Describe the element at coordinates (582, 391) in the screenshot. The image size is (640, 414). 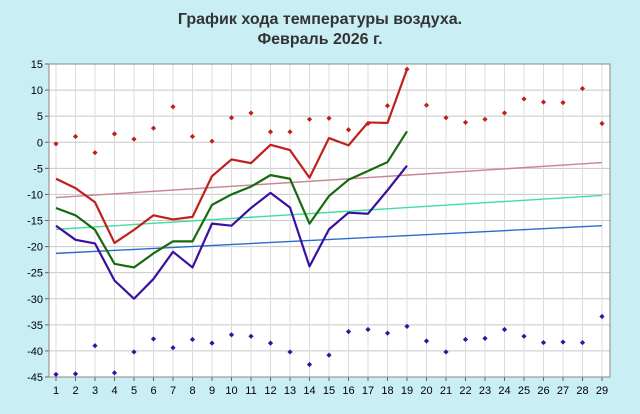
I see `x-tick-label: 28` at that location.